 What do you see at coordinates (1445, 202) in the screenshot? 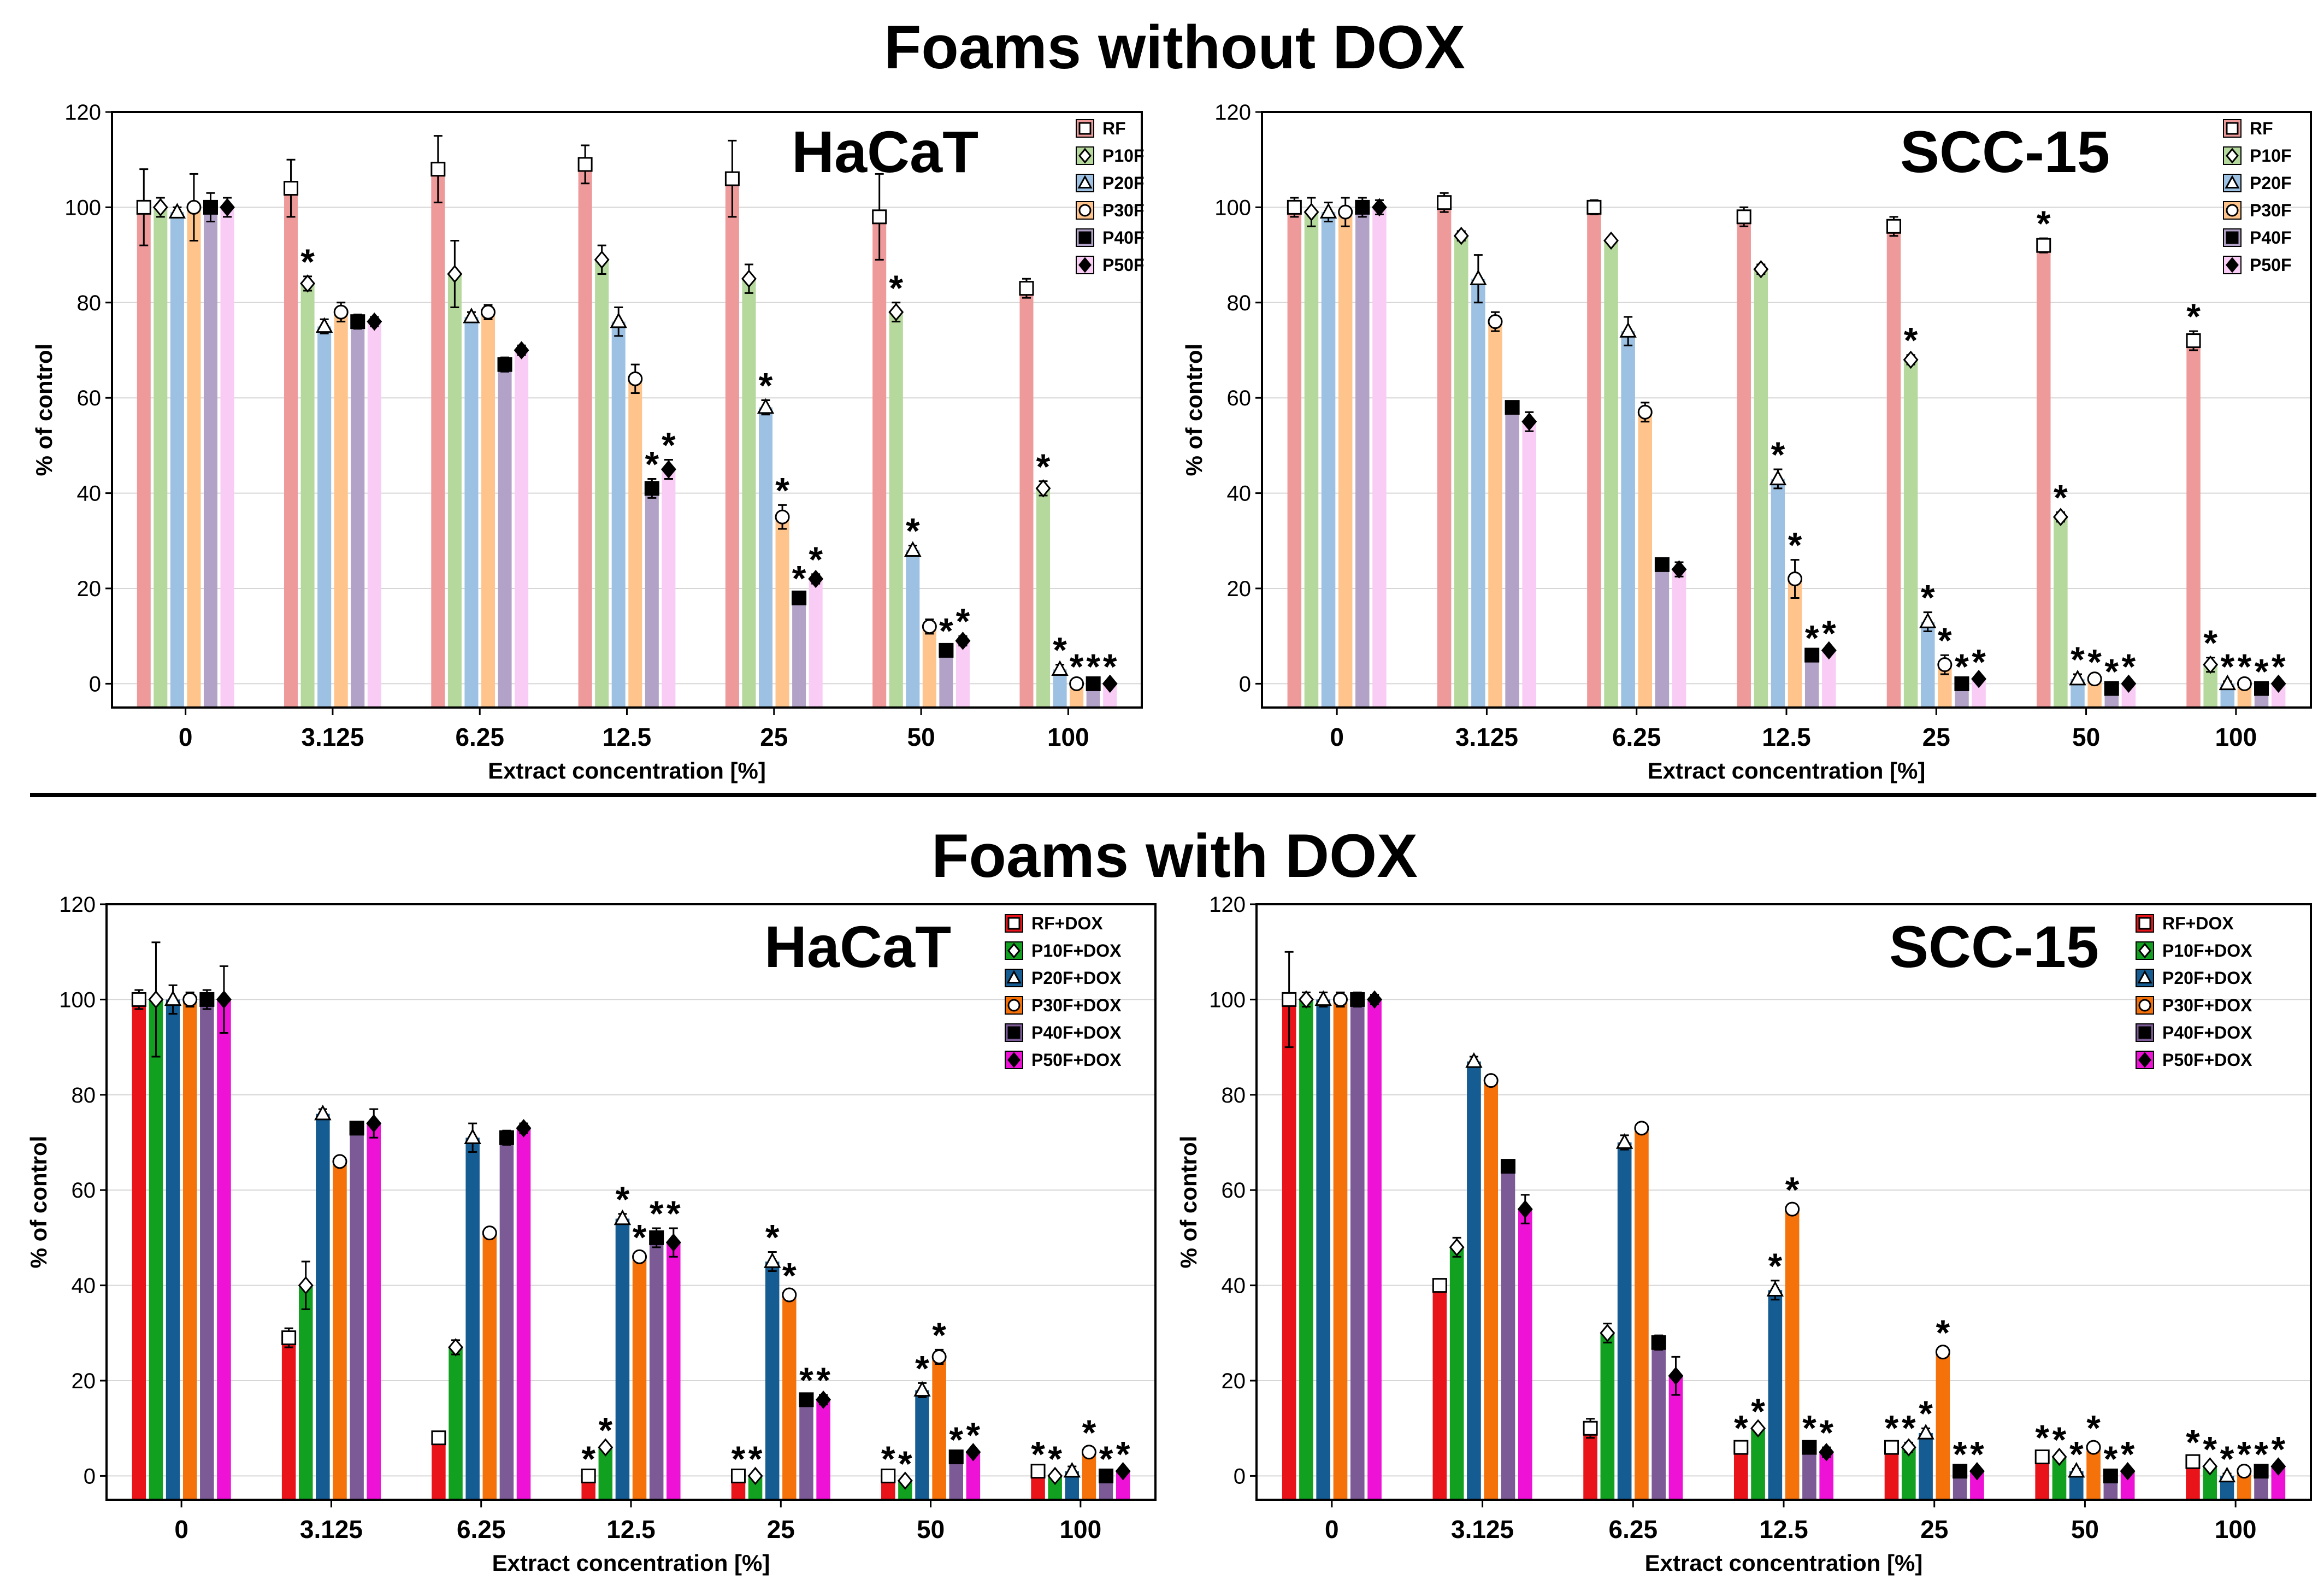
I see `point-marker-rf` at bounding box center [1445, 202].